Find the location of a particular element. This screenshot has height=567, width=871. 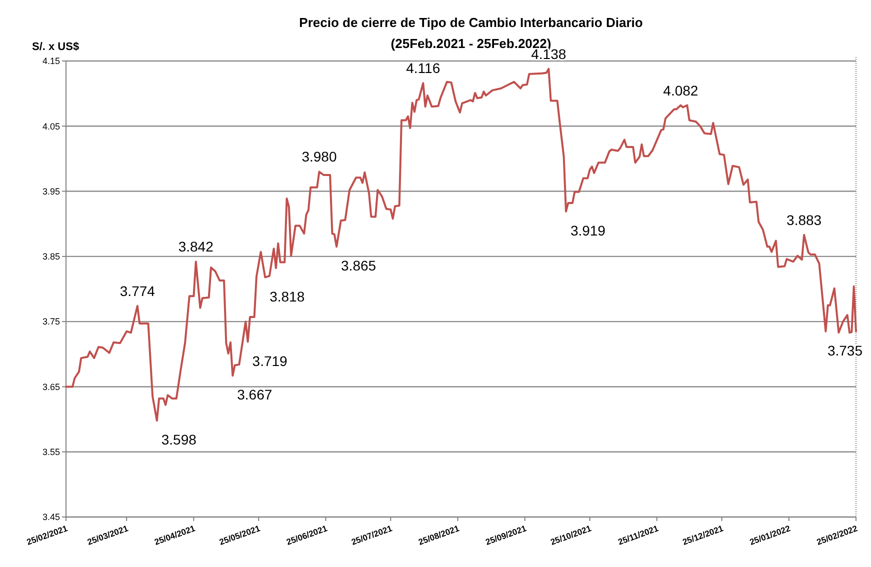

annotation: 3.865 is located at coordinates (358, 266).